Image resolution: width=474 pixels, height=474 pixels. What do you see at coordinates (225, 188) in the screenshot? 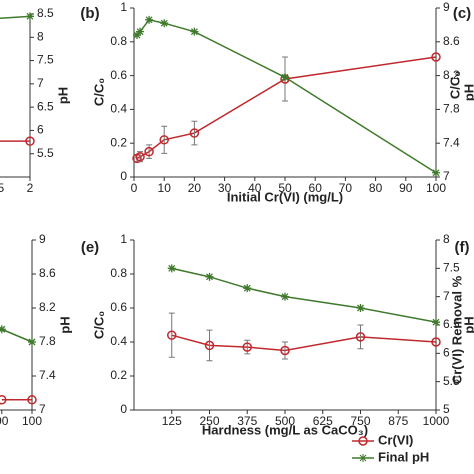
I see `x-tick-label: 30` at bounding box center [225, 188].